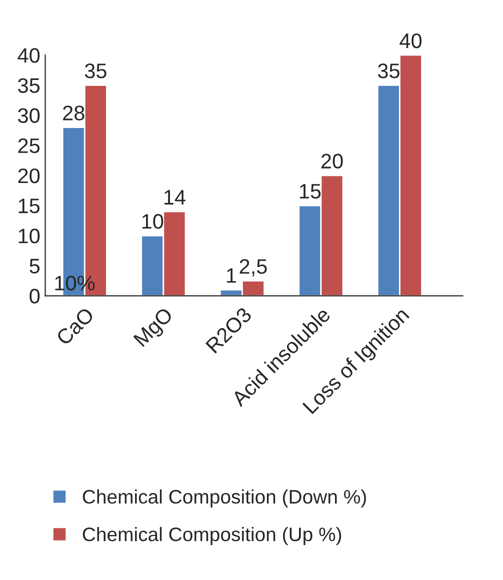 This screenshot has height=580, width=503. I want to click on y-tick-label: 15, so click(29, 206).